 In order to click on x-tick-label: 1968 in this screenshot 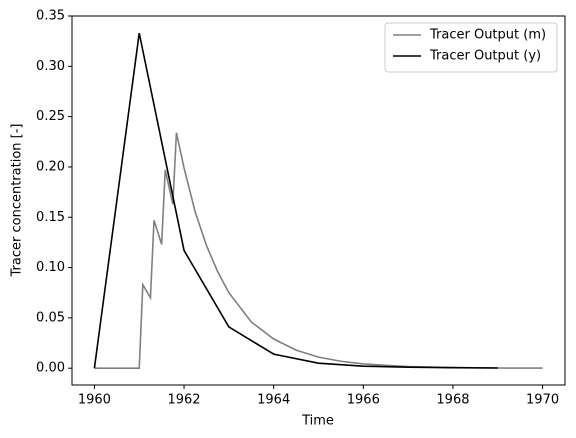, I will do `click(452, 400)`.